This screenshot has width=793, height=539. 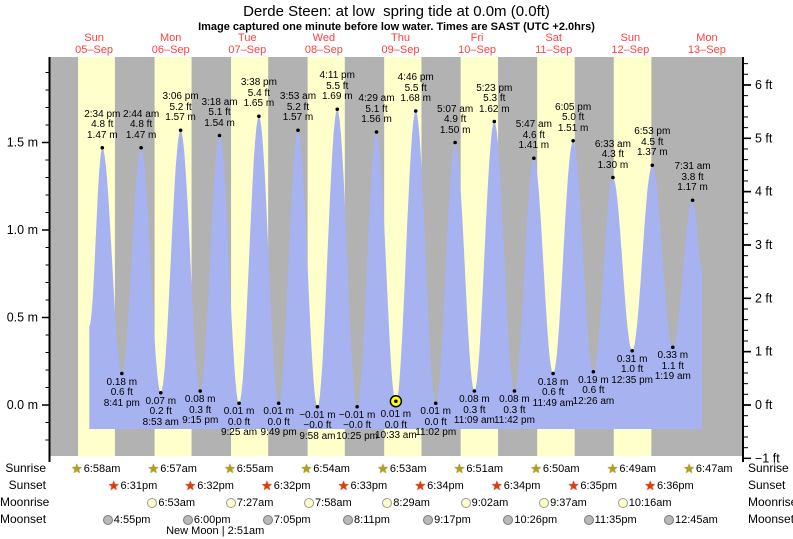 I want to click on row-label-moonrise-left: Moonrise, so click(x=25, y=502).